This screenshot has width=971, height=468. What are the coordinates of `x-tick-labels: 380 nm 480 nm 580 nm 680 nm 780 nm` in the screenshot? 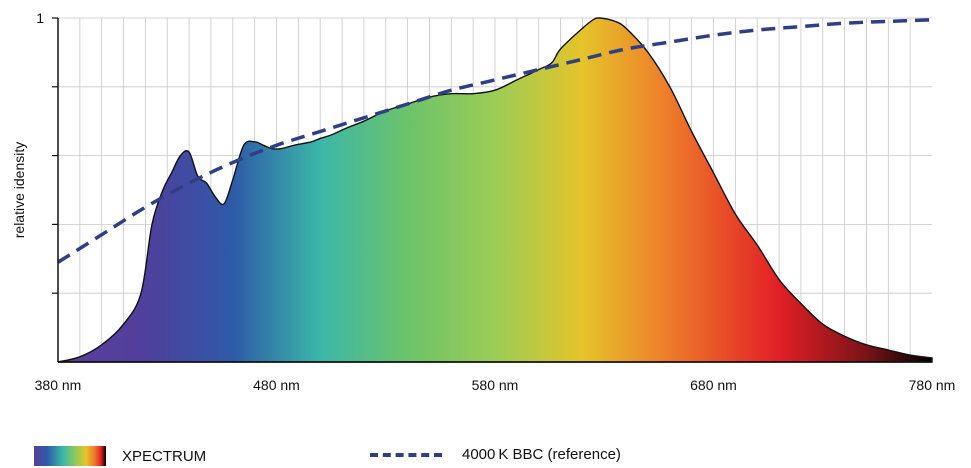 It's located at (495, 385).